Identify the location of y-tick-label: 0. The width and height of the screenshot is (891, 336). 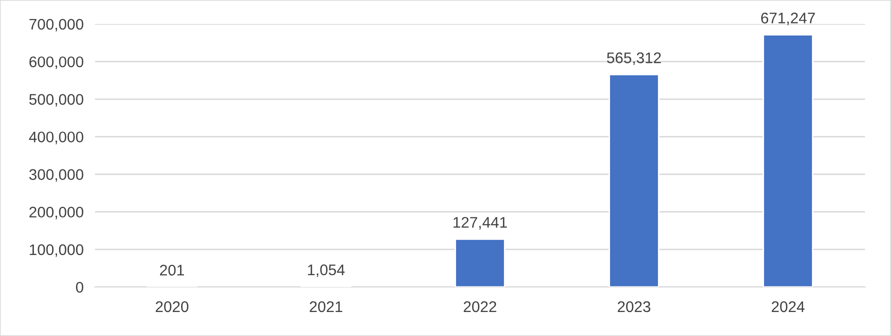
(80, 287).